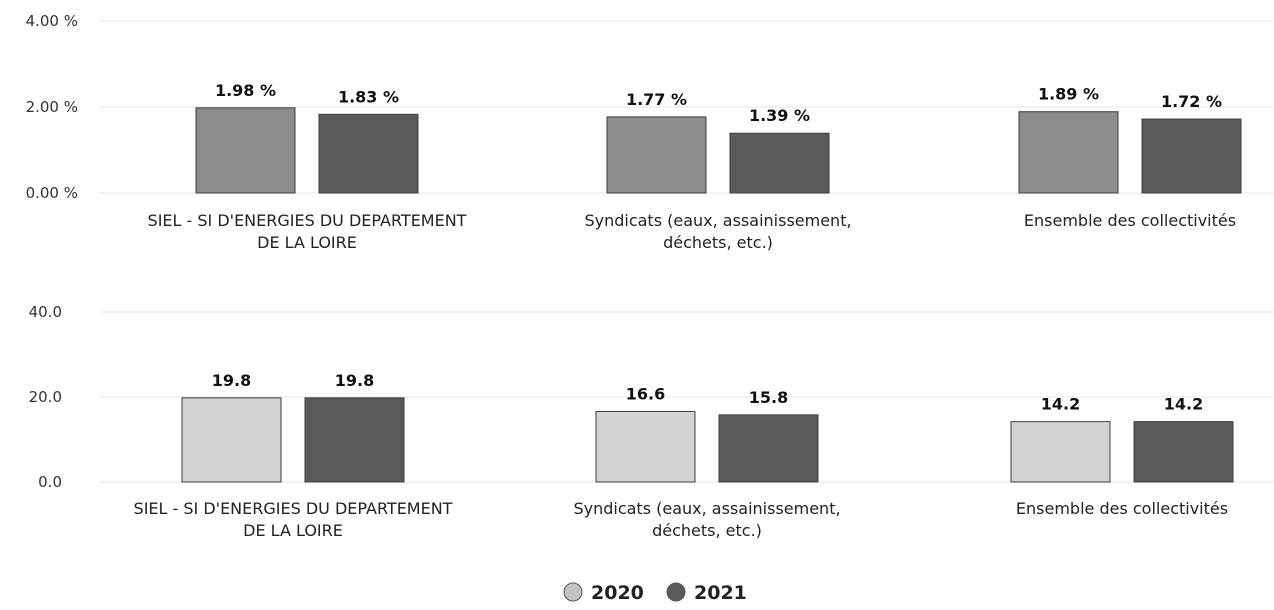 The width and height of the screenshot is (1274, 610). Describe the element at coordinates (1191, 101) in the screenshot. I see `data-label: 1.72 %` at that location.